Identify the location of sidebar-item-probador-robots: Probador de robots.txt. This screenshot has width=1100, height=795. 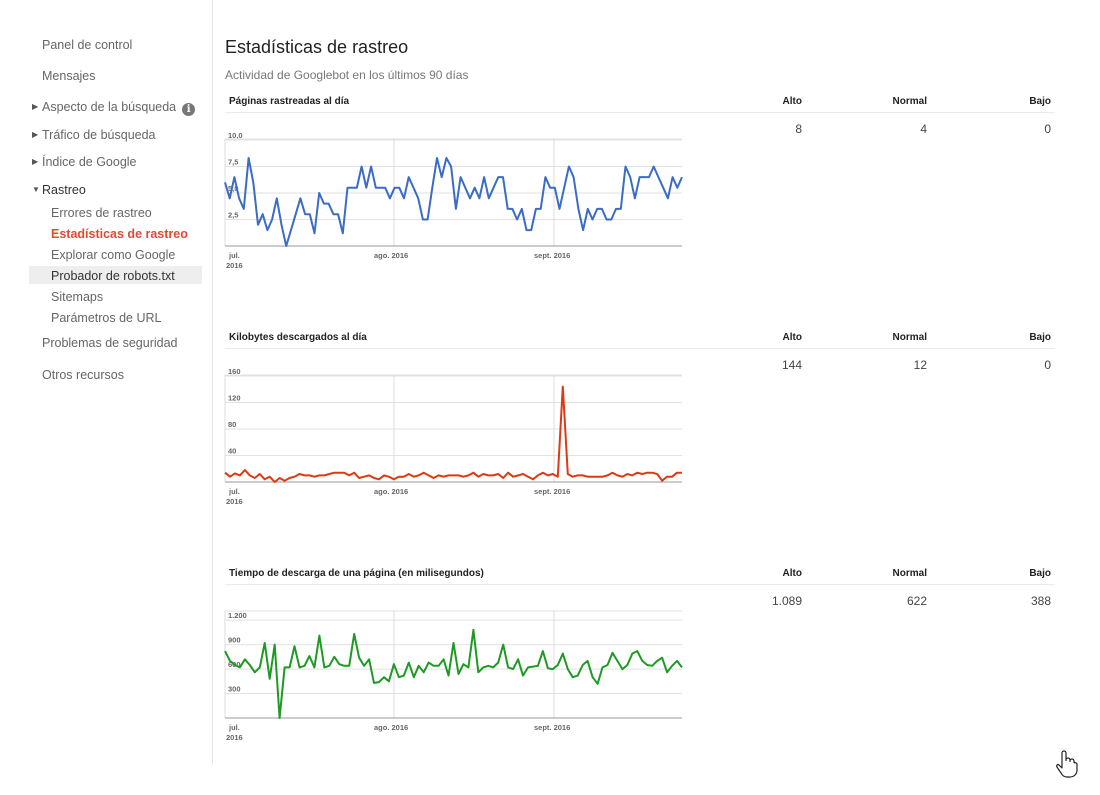
(113, 276).